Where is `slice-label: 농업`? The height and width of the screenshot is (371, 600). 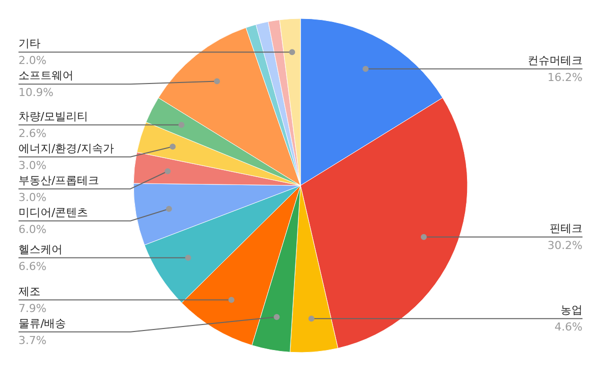 slice-label: 농업 is located at coordinates (571, 310).